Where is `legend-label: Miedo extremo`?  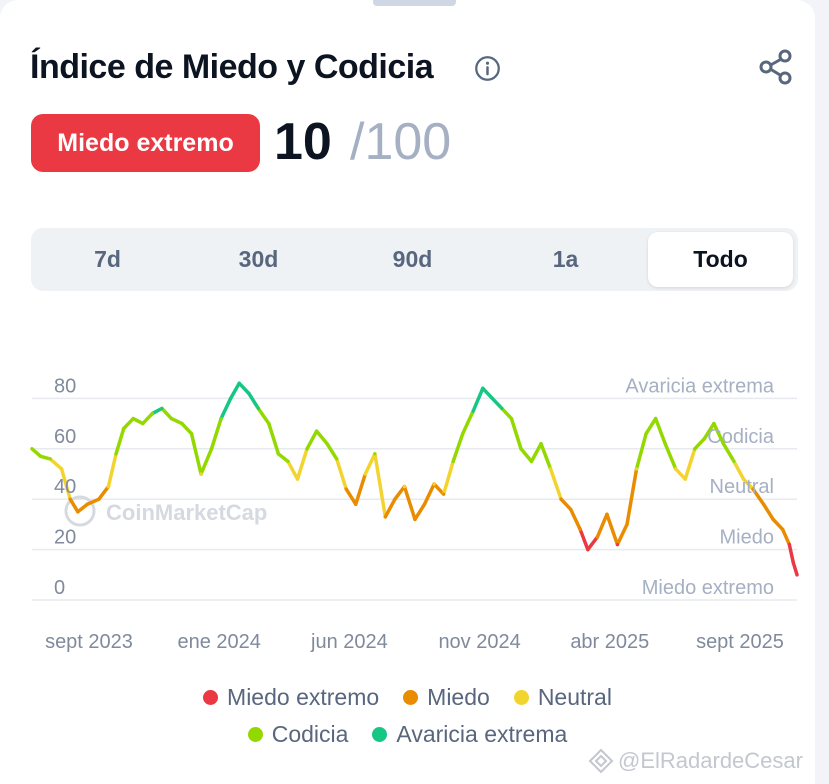
legend-label: Miedo extremo is located at coordinates (303, 697).